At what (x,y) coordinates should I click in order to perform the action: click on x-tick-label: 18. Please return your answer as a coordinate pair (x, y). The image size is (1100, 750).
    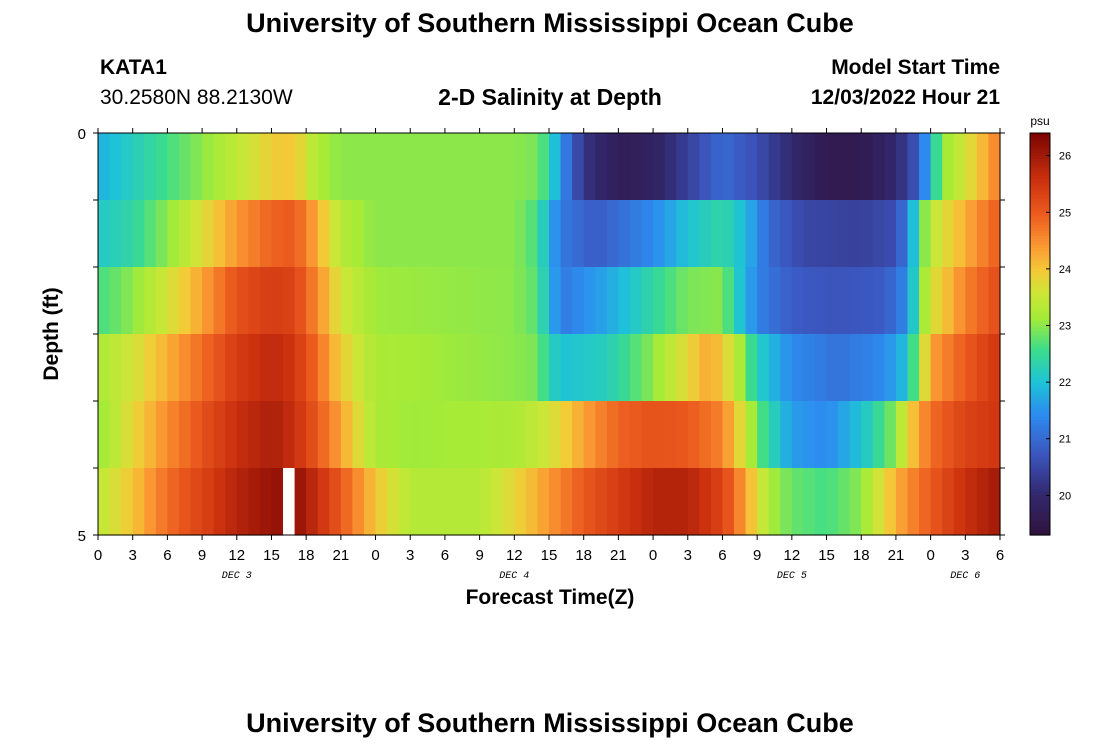
    Looking at the image, I should click on (583, 555).